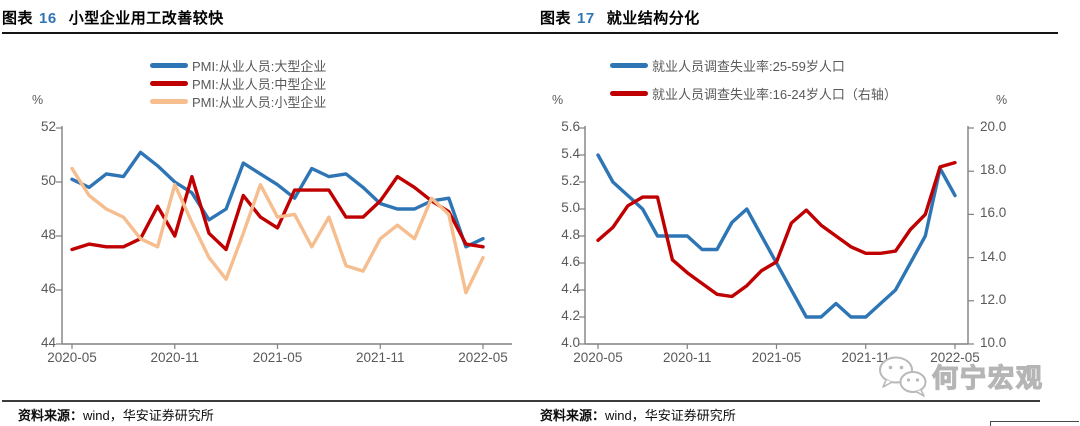  What do you see at coordinates (993, 256) in the screenshot?
I see `y2-axis-tick-label: 14.0` at bounding box center [993, 256].